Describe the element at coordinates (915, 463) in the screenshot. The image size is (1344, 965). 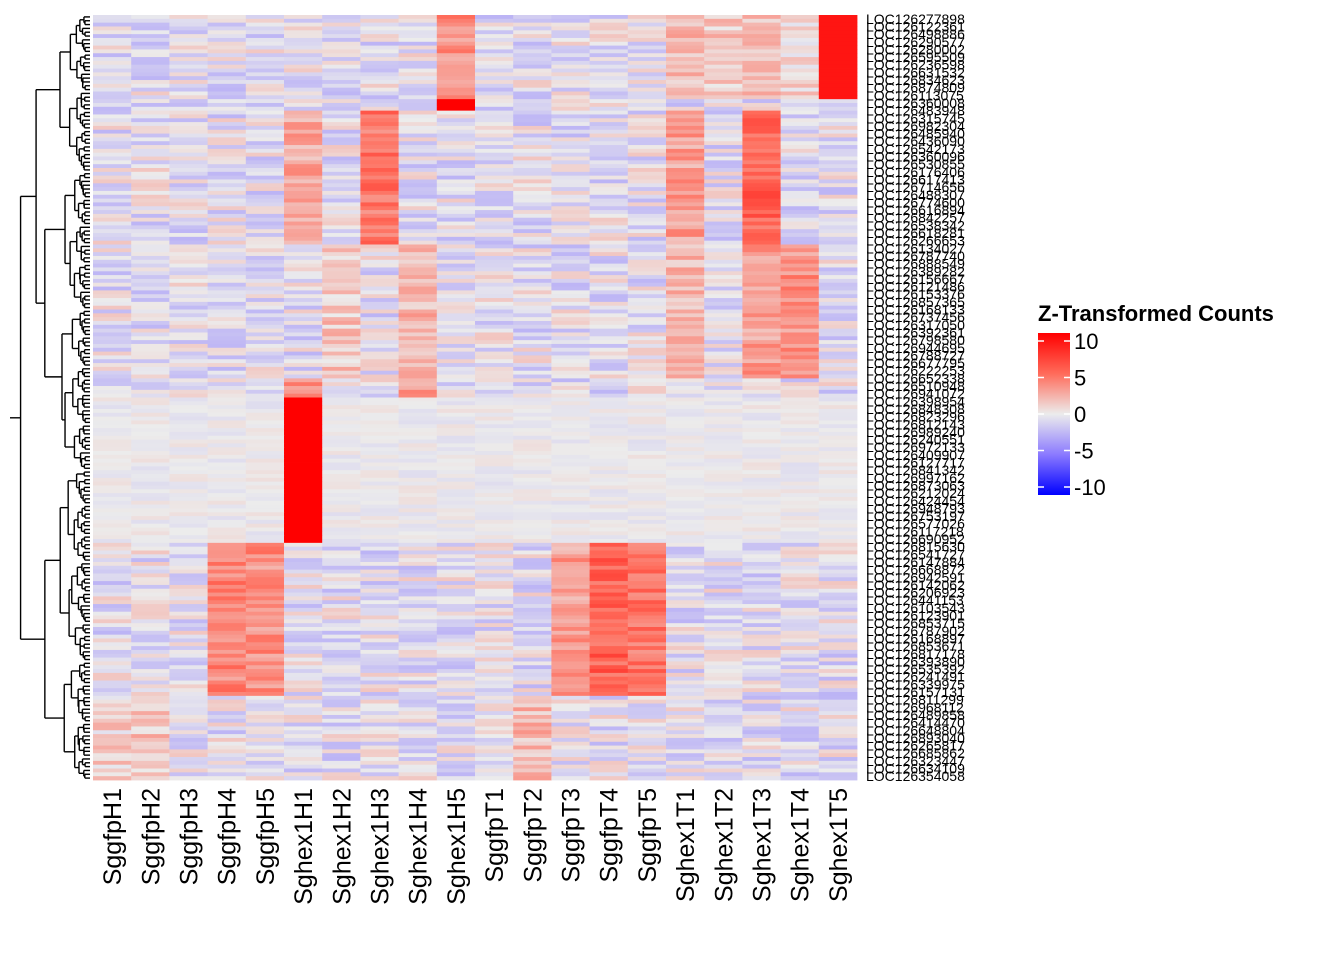
I see `row-label: LOC126127717` at that location.